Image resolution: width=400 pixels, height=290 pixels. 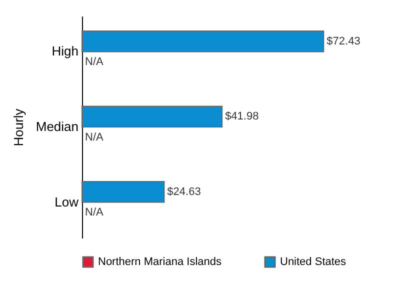 What do you see at coordinates (242, 116) in the screenshot?
I see `data-label: $41.98` at bounding box center [242, 116].